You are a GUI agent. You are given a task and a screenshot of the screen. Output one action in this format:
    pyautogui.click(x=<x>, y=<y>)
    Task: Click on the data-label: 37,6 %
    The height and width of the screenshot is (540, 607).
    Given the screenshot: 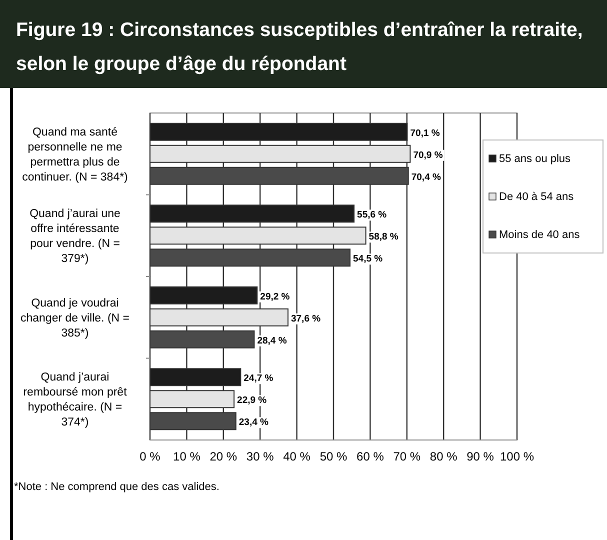 What is the action you would take?
    pyautogui.click(x=306, y=318)
    